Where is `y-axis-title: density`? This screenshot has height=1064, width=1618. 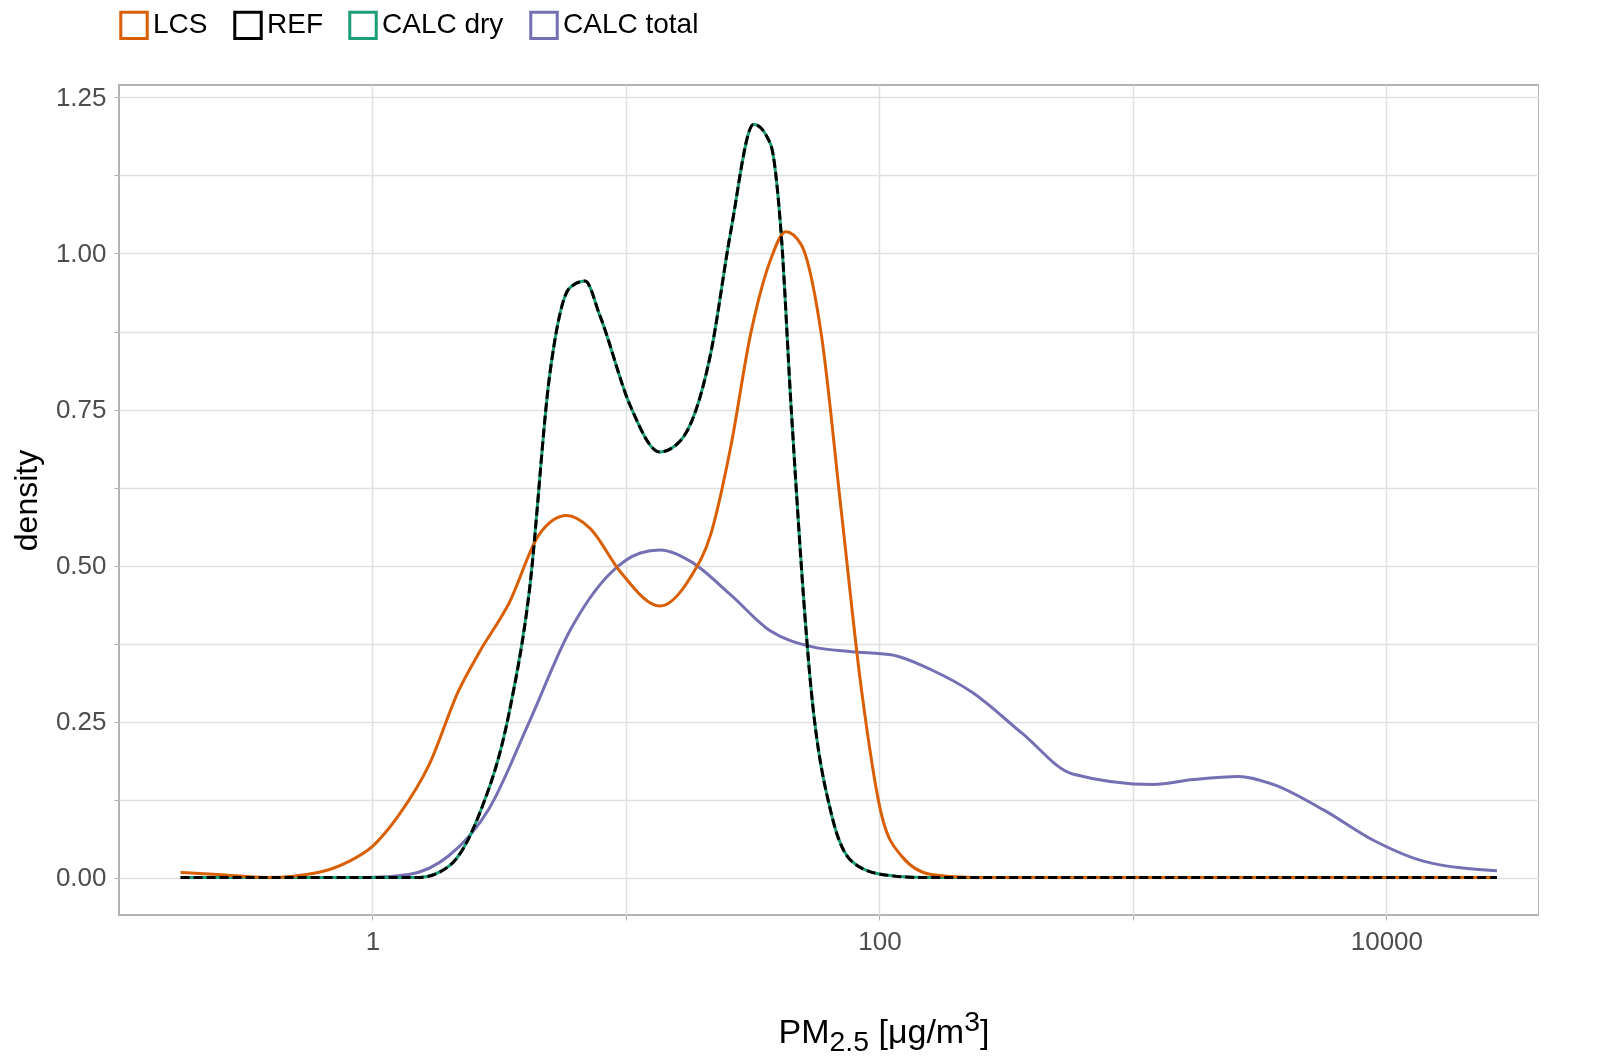
y-axis-title: density is located at coordinates (25, 500).